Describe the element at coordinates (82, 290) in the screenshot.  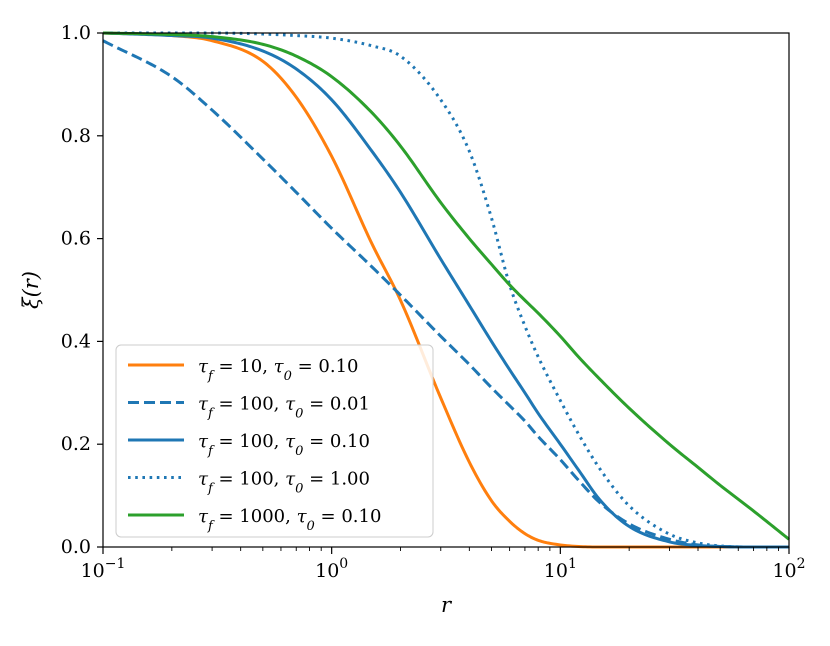
I see `y-axis: 0.0 0.2 0.4 0.6 0.8 1.0` at that location.